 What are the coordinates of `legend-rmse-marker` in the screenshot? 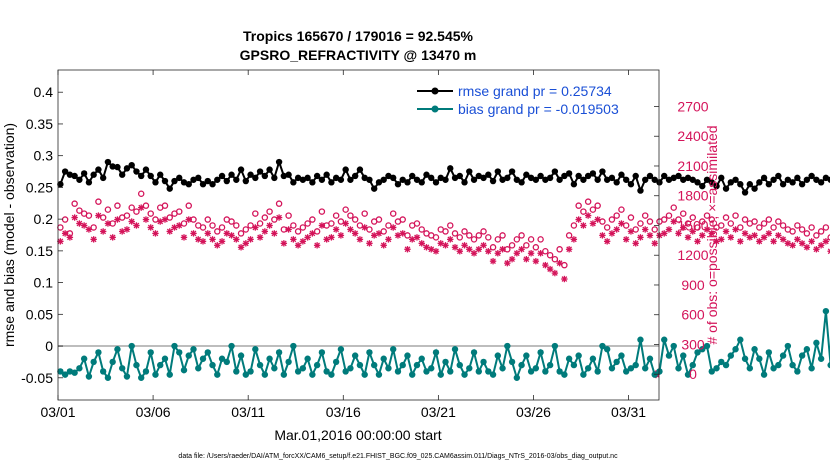 It's located at (435, 91).